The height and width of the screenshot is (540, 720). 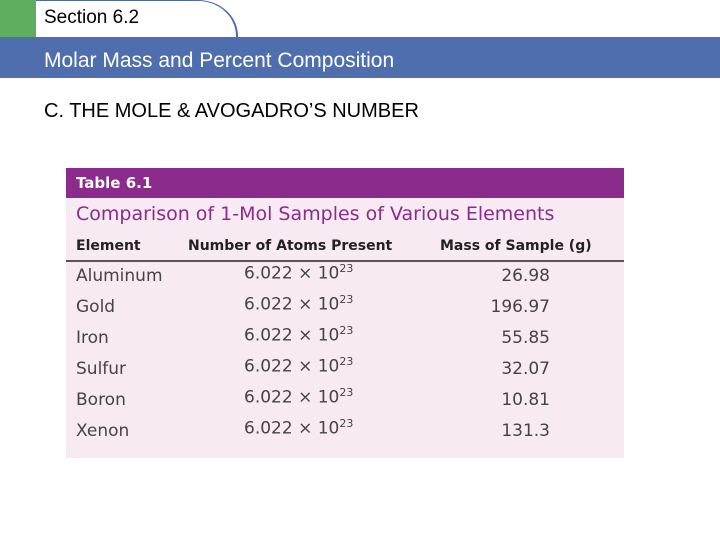 I want to click on table-bar, so click(x=345, y=183).